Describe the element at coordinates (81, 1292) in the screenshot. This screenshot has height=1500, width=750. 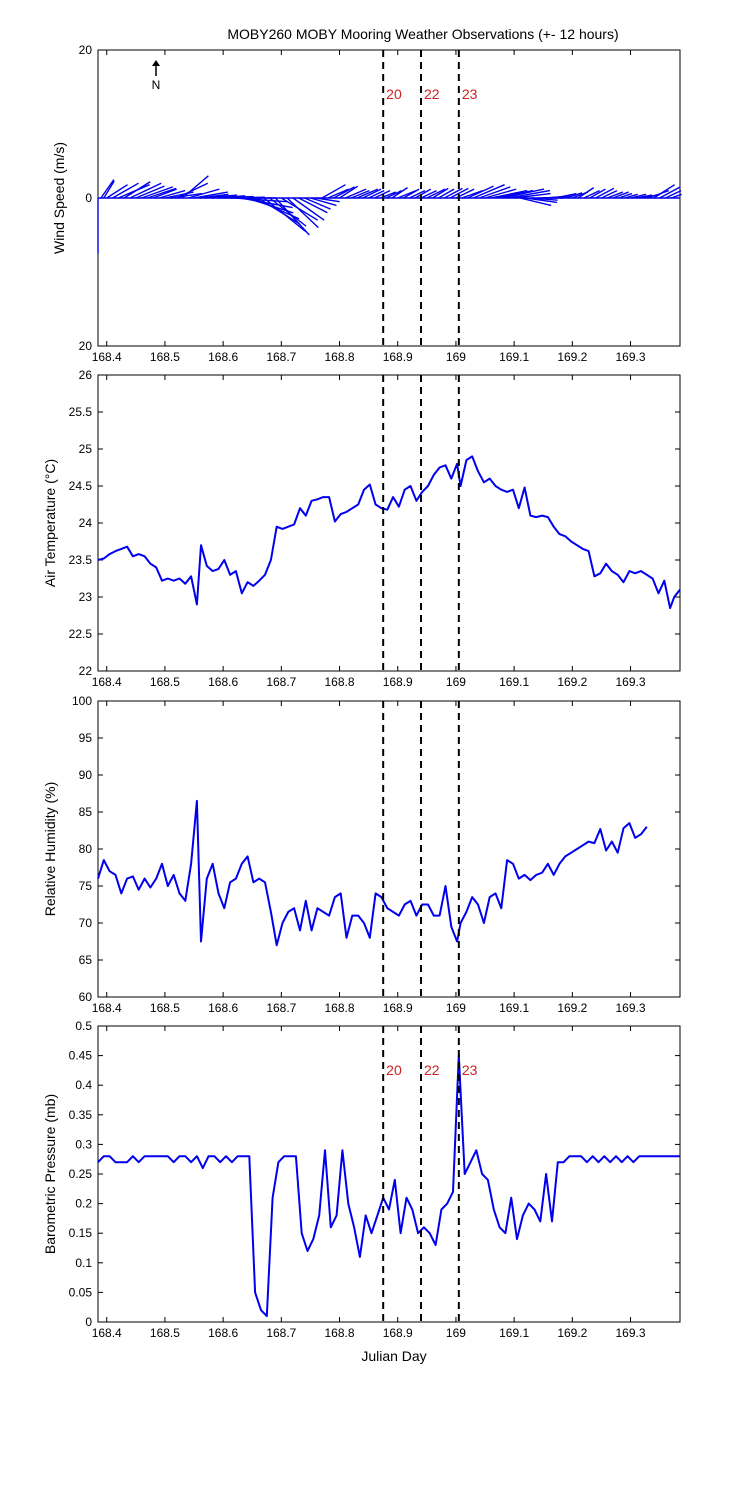
I see `y-tick-label: 0.05` at that location.